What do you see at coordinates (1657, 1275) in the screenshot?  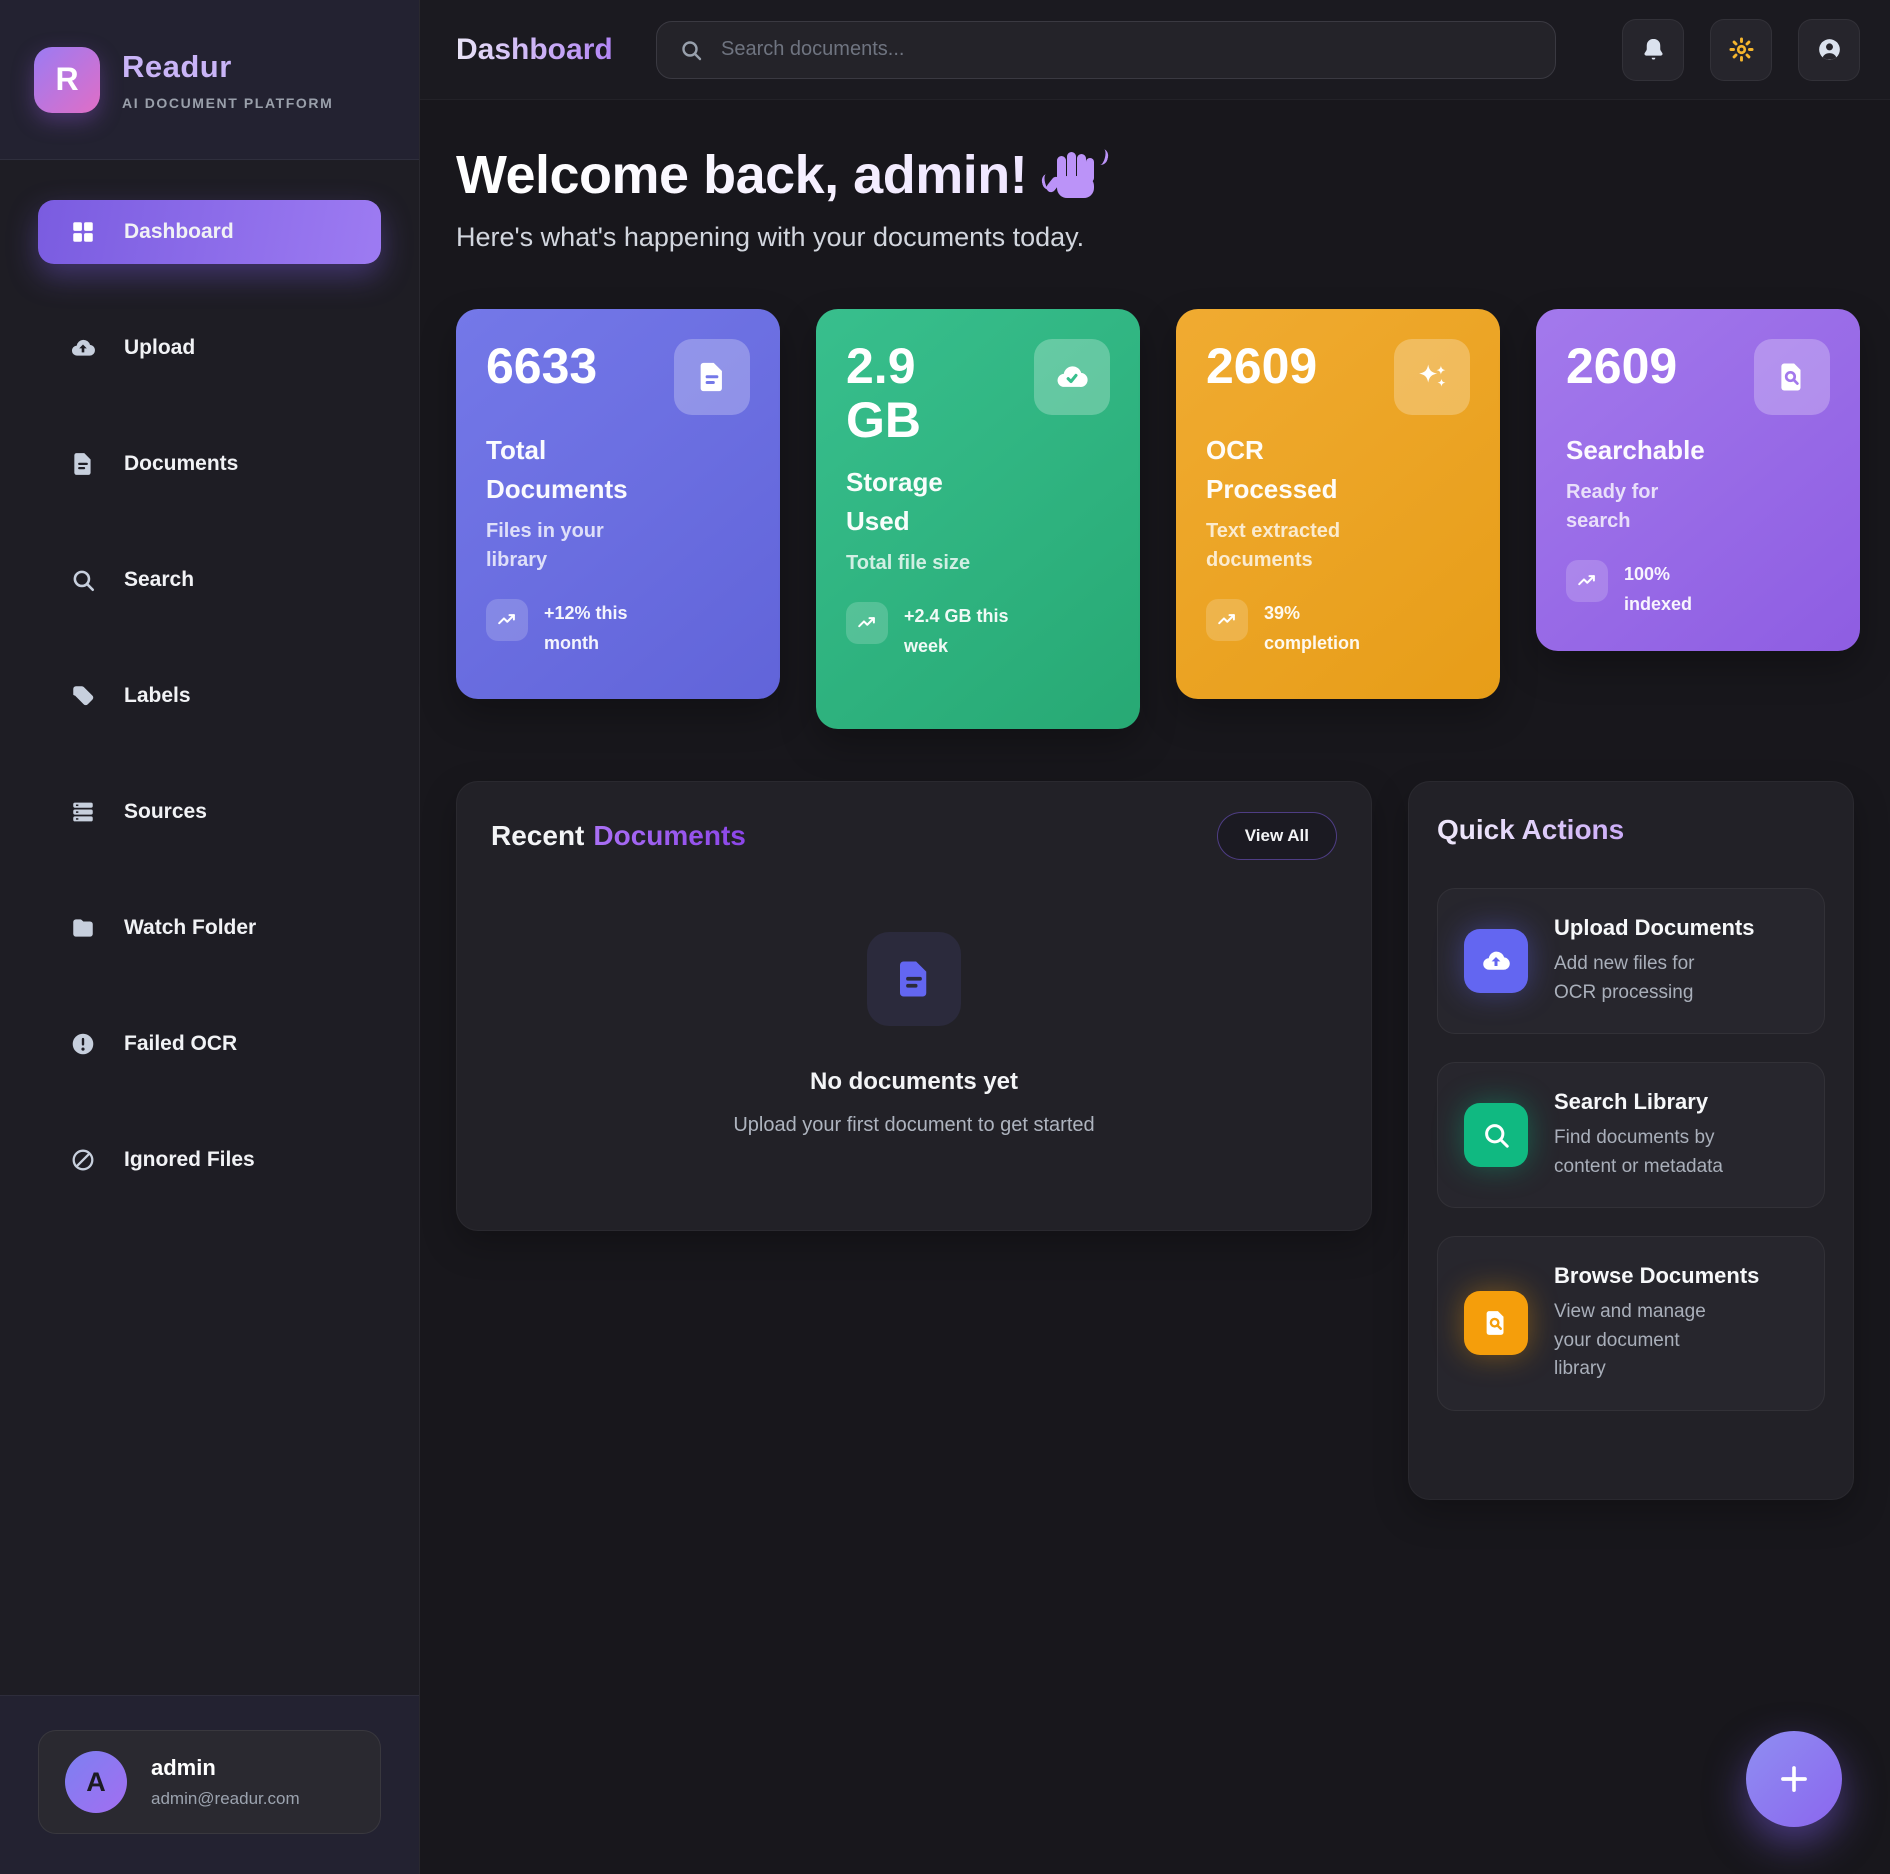 I see `quick-action-title: Browse Documents` at bounding box center [1657, 1275].